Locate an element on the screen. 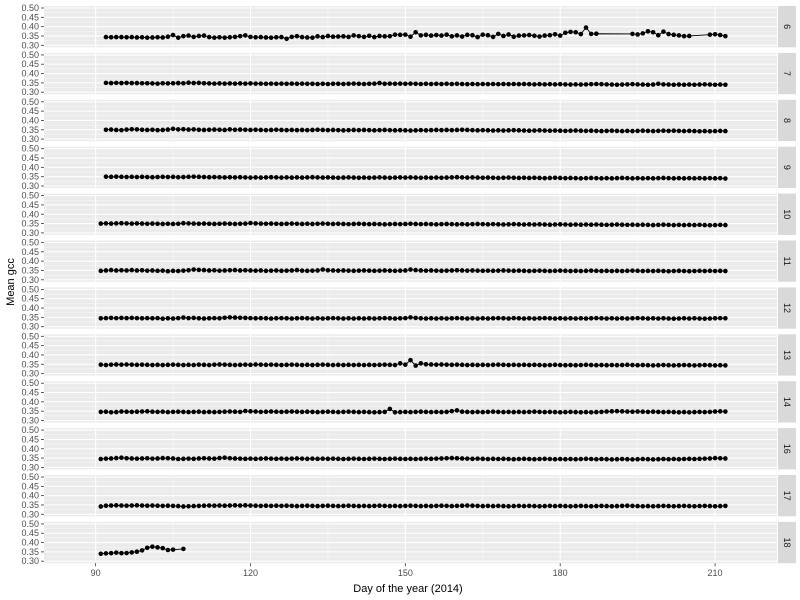  series-line is located at coordinates (142, 550).